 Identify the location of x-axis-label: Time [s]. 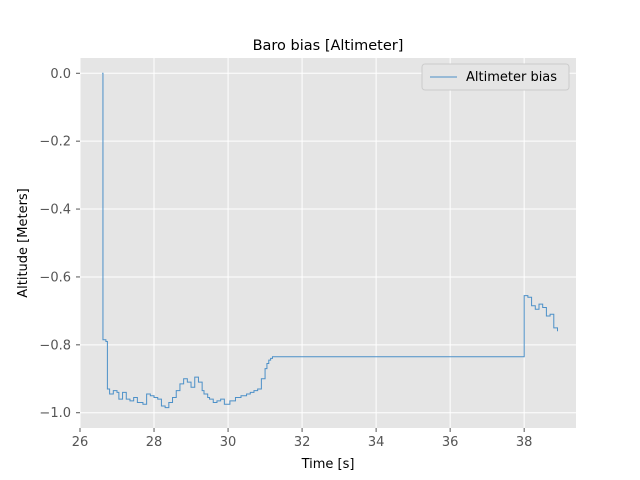
(328, 464).